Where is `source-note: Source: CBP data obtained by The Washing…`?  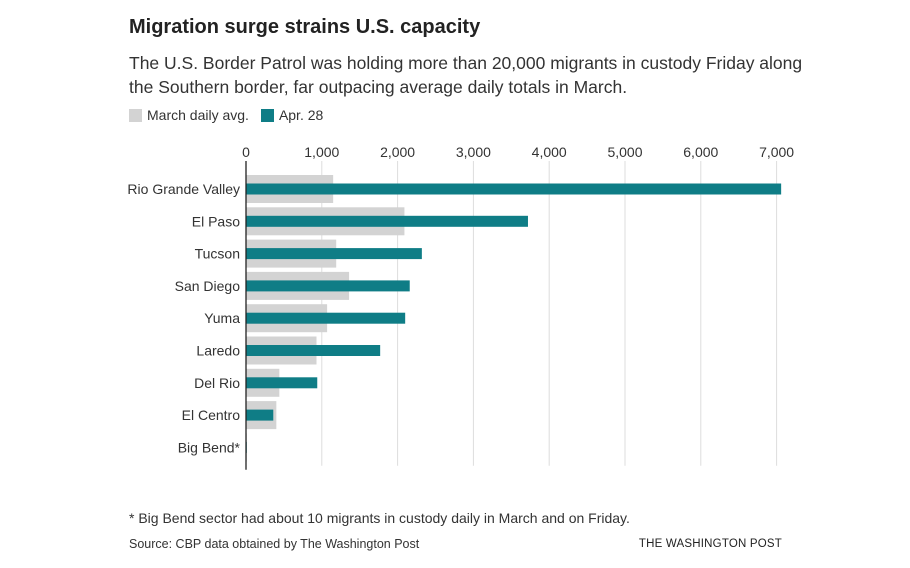 source-note: Source: CBP data obtained by The Washing… is located at coordinates (274, 544).